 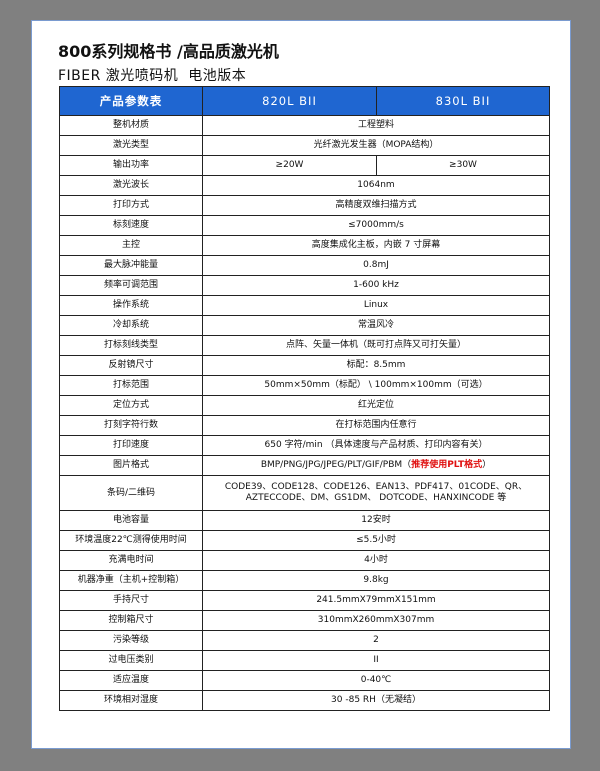 What do you see at coordinates (131, 145) in the screenshot?
I see `param-name: 激光类型` at bounding box center [131, 145].